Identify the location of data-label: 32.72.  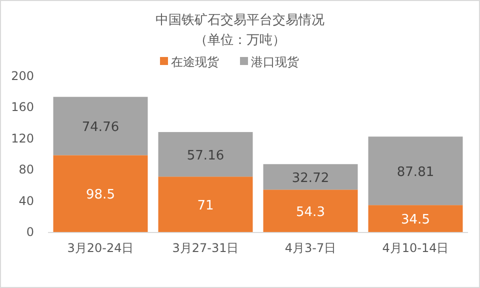
(311, 178).